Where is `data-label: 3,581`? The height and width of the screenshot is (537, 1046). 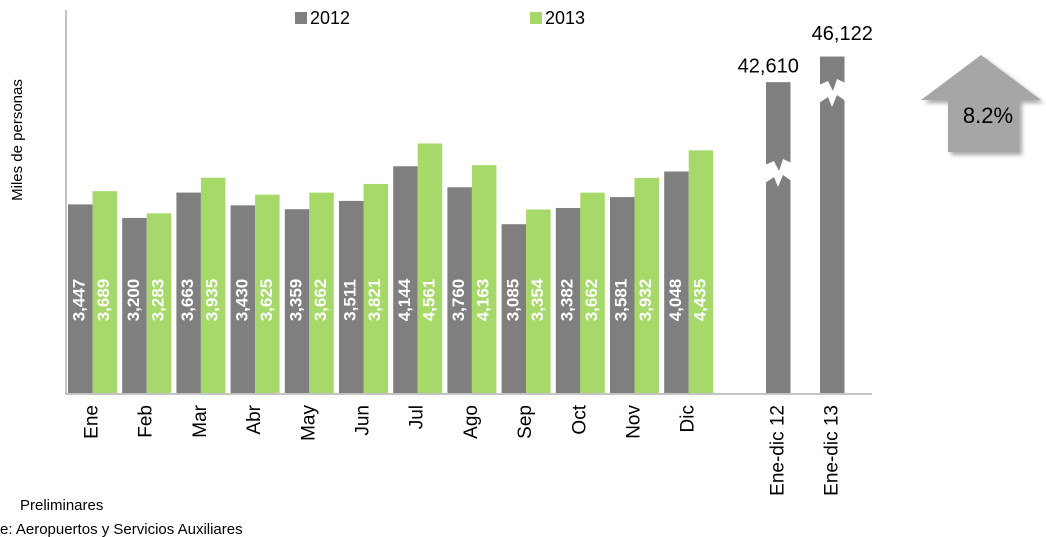 data-label: 3,581 is located at coordinates (621, 300).